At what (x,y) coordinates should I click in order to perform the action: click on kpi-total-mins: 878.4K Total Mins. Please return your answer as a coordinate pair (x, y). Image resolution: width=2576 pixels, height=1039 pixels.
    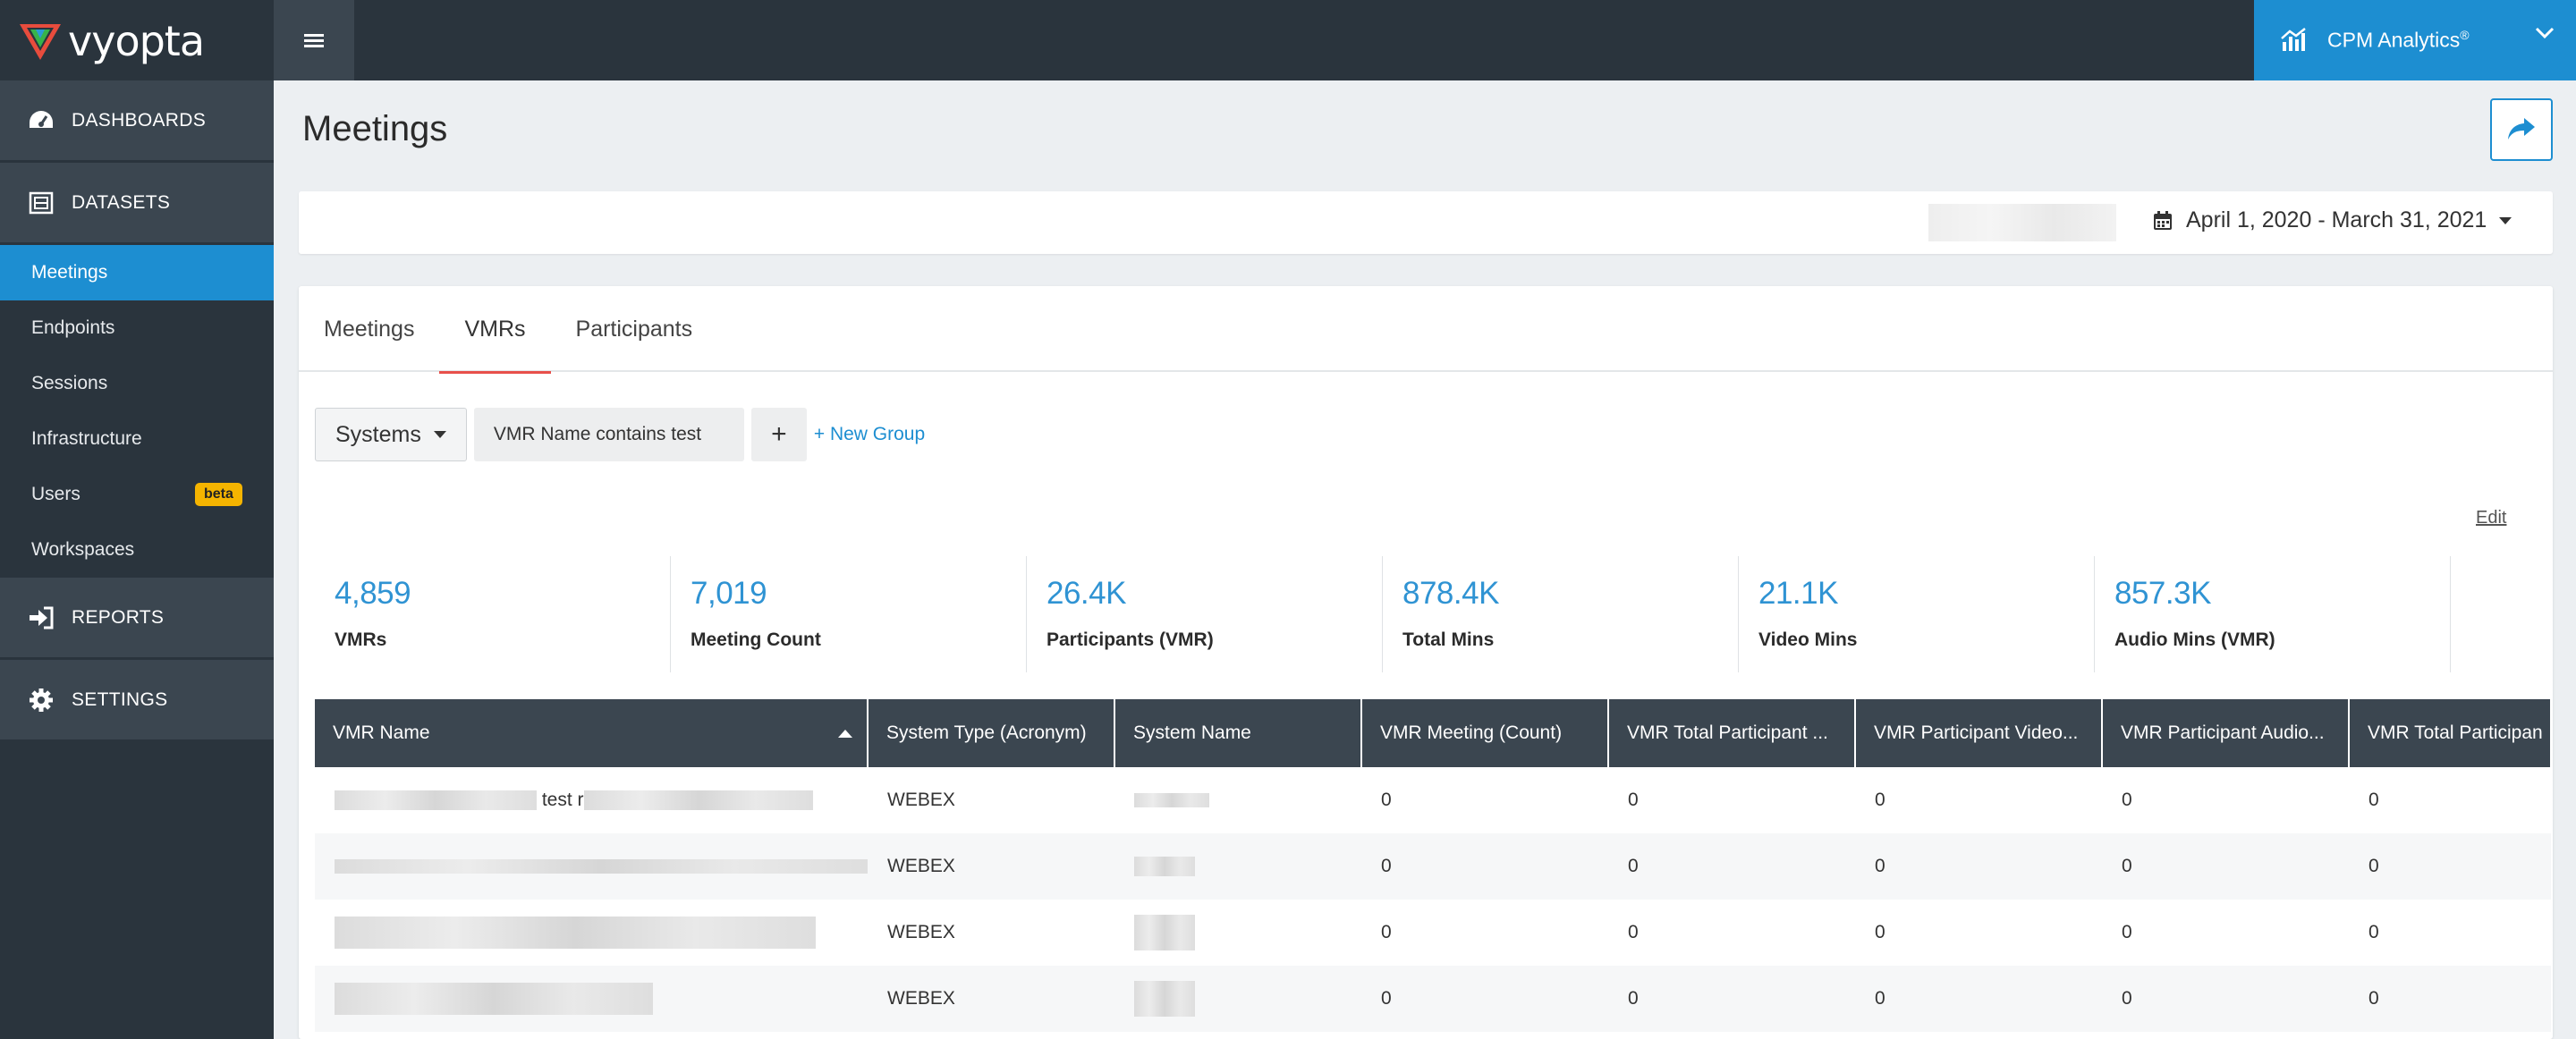
    Looking at the image, I should click on (1561, 614).